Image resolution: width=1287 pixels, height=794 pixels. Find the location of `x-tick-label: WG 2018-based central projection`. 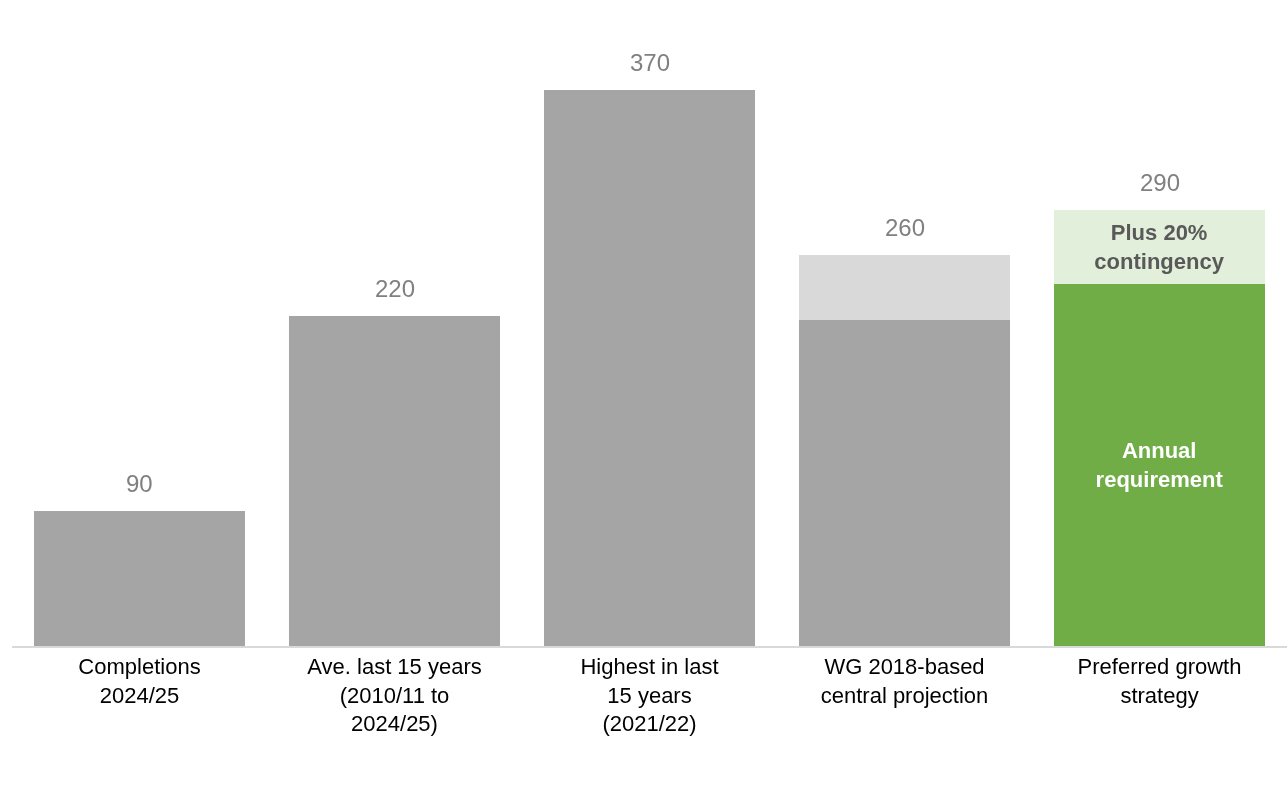

x-tick-label: WG 2018-based central projection is located at coordinates (904, 681).